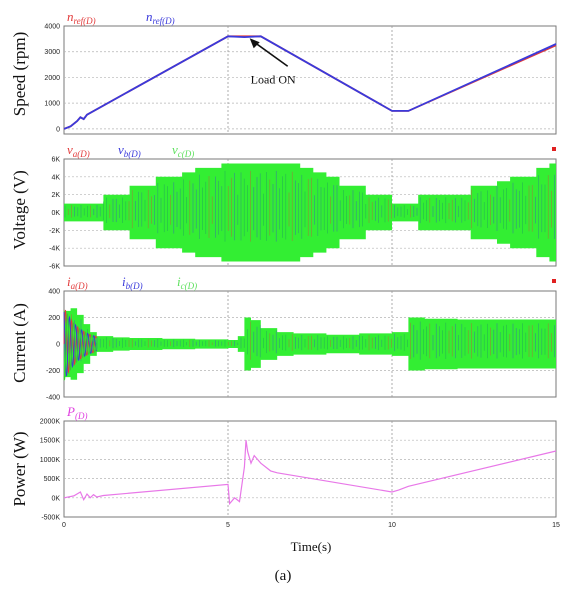 Image resolution: width=566 pixels, height=591 pixels. Describe the element at coordinates (19, 74) in the screenshot. I see `y-axis-label: Speed (rpm)` at that location.